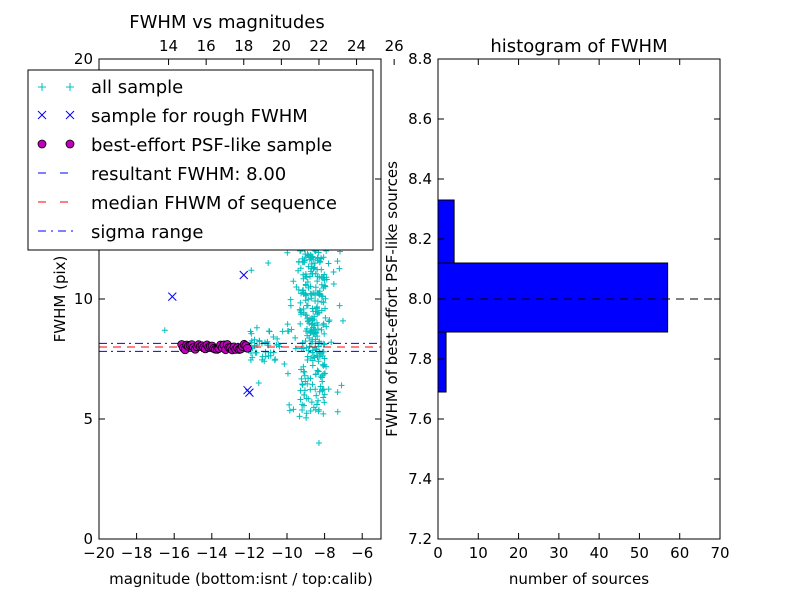 Image resolution: width=800 pixels, height=600 pixels. What do you see at coordinates (187, 203) in the screenshot?
I see `legend-entry-median-fwhm: median FHWM of sequence` at bounding box center [187, 203].